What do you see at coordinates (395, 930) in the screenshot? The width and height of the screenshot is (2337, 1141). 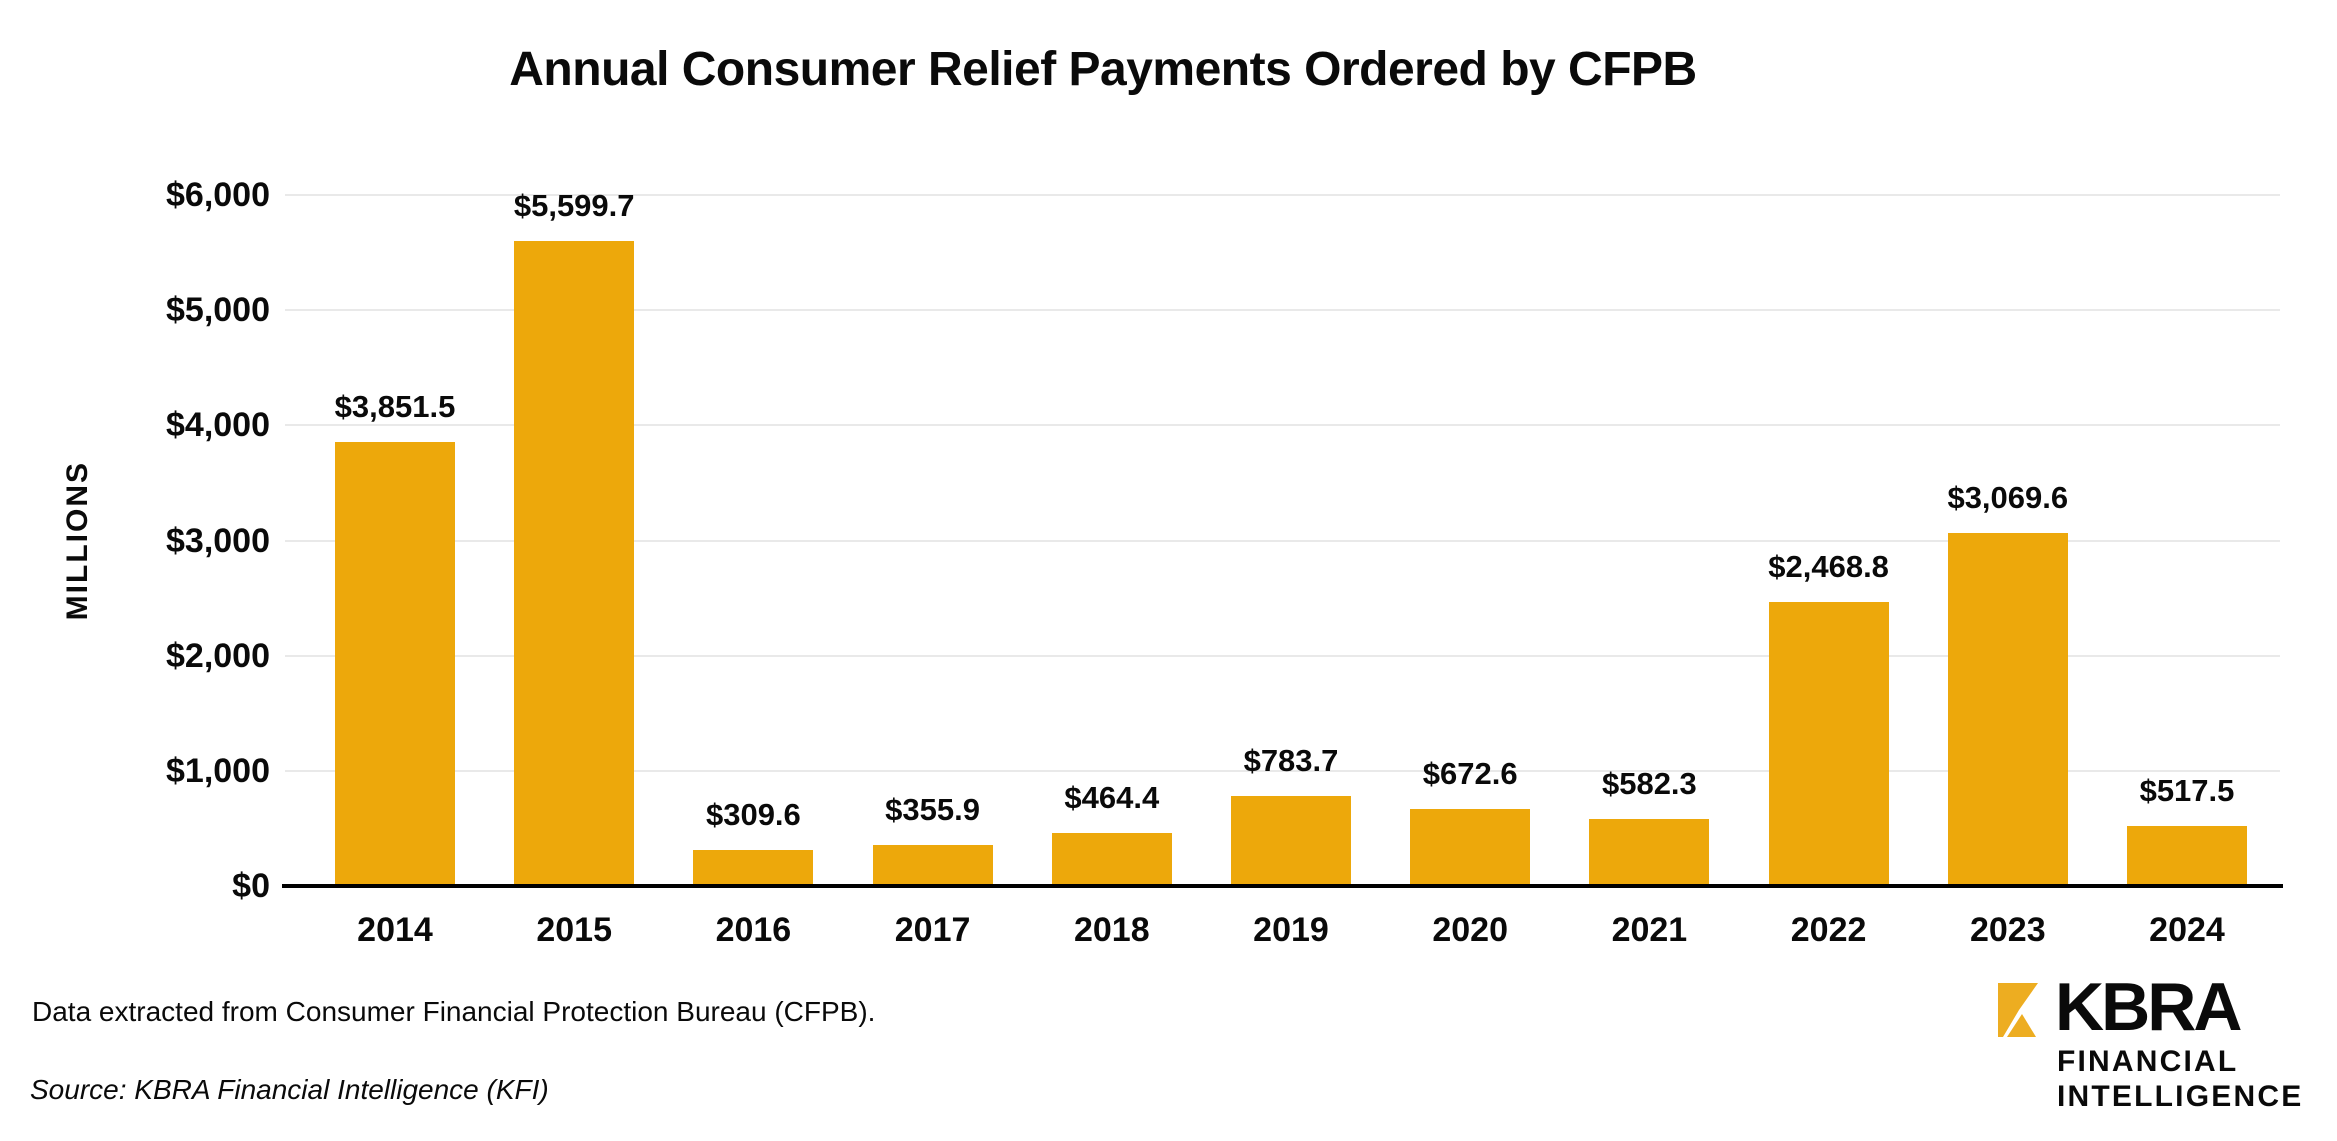 I see `x-tick-label: 2014` at bounding box center [395, 930].